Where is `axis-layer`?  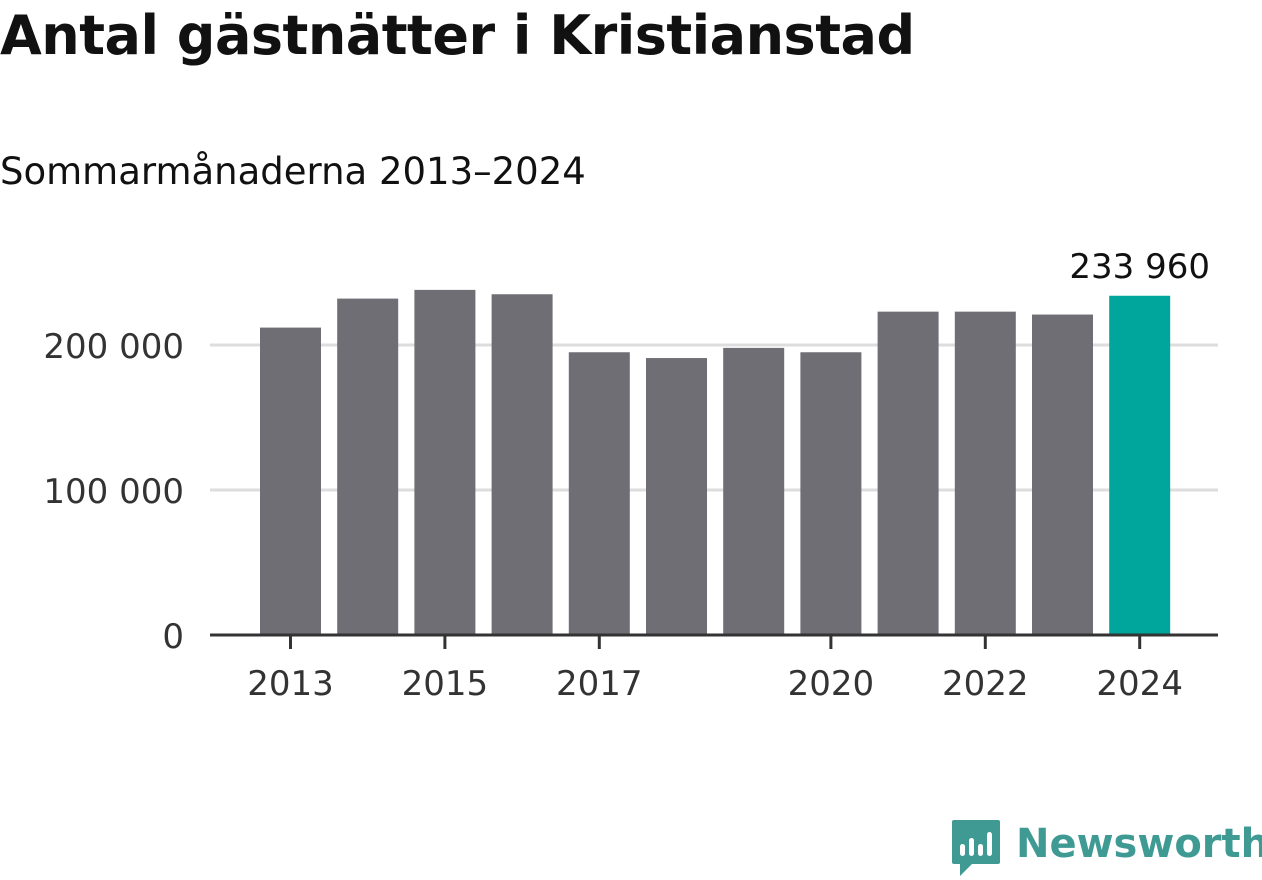
axis-layer is located at coordinates (714, 641).